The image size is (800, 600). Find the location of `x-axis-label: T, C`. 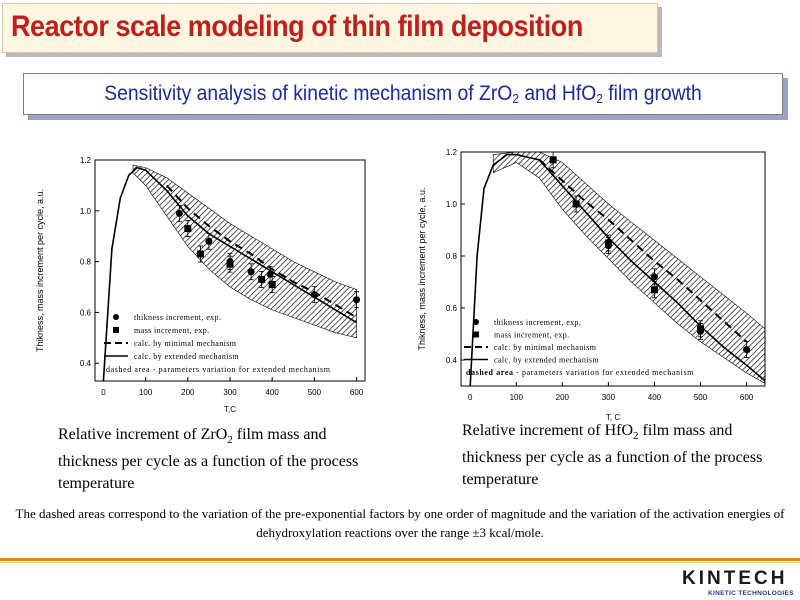

x-axis-label: T, C is located at coordinates (613, 417).